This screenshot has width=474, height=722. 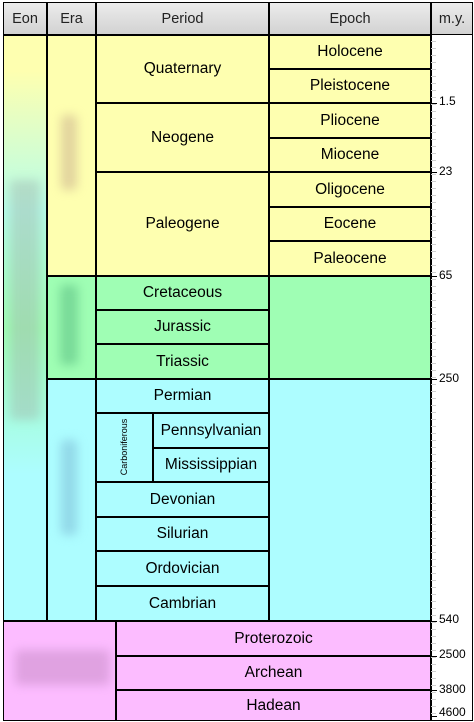 I want to click on my-minor-ticks, so click(x=433, y=378).